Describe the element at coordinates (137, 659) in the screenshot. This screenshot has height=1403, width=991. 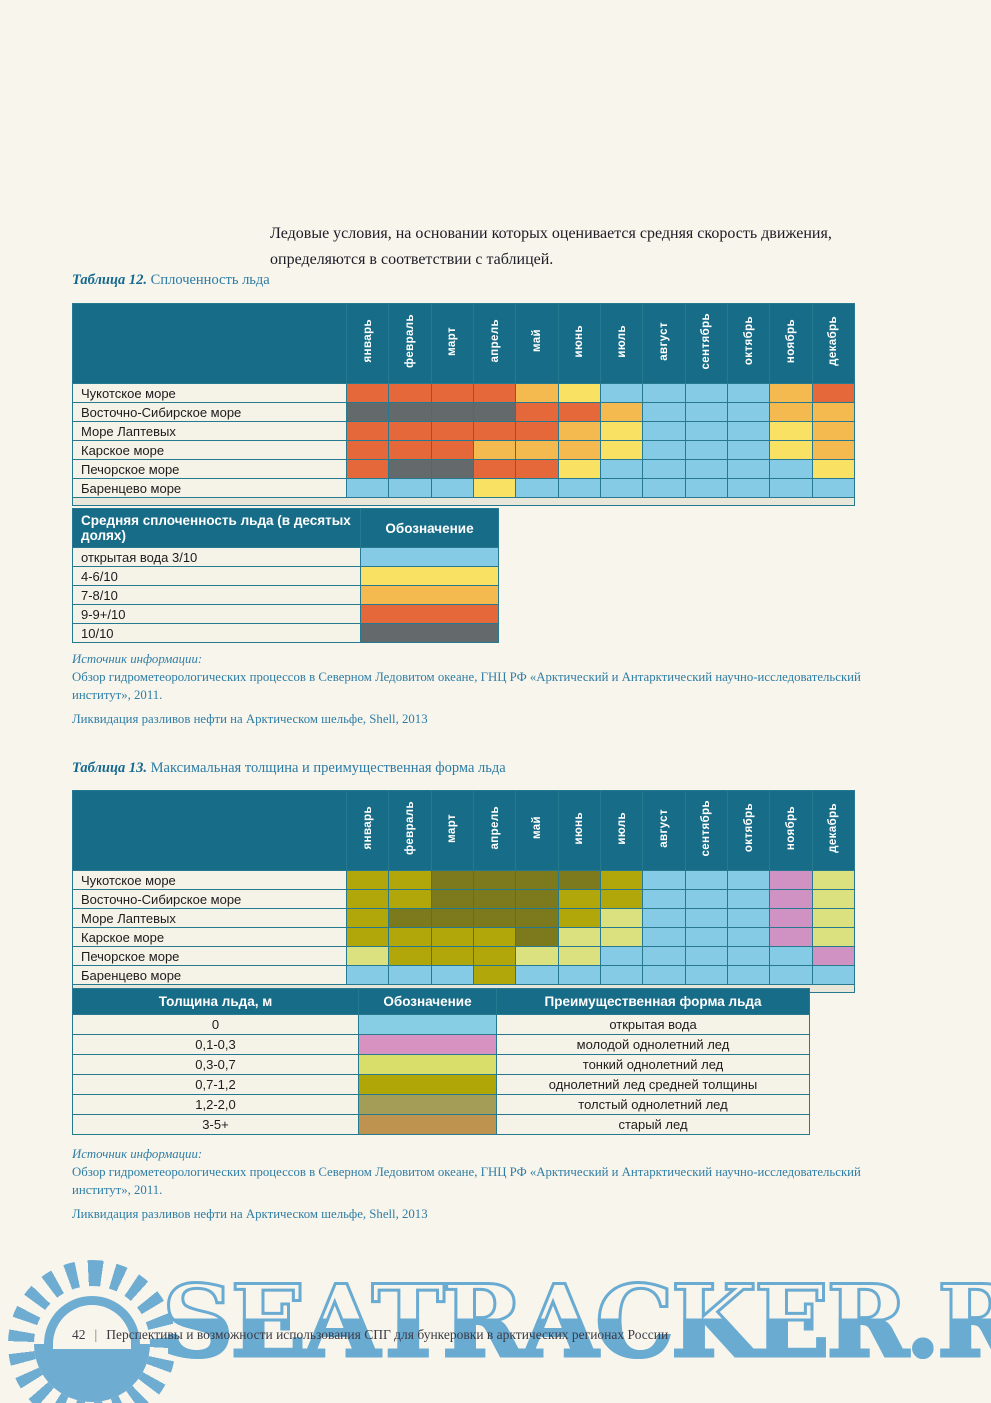
I see `source-heading: Источник информации:` at that location.